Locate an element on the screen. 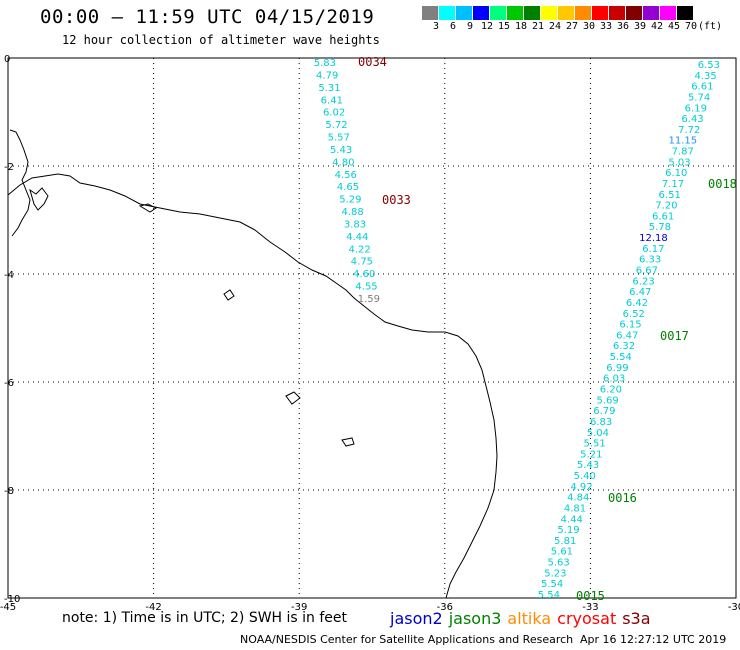 The width and height of the screenshot is (740, 650). scale-label: 6 is located at coordinates (453, 26).